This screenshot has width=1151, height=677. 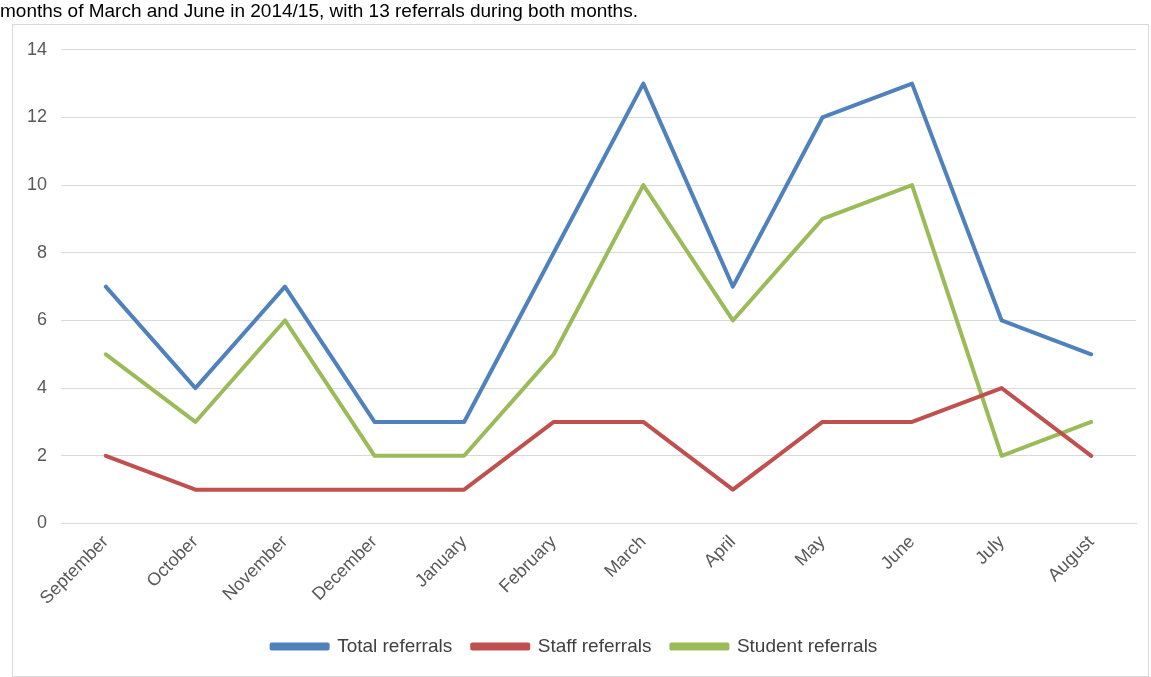 I want to click on y-tick-label: 10, so click(x=37, y=184).